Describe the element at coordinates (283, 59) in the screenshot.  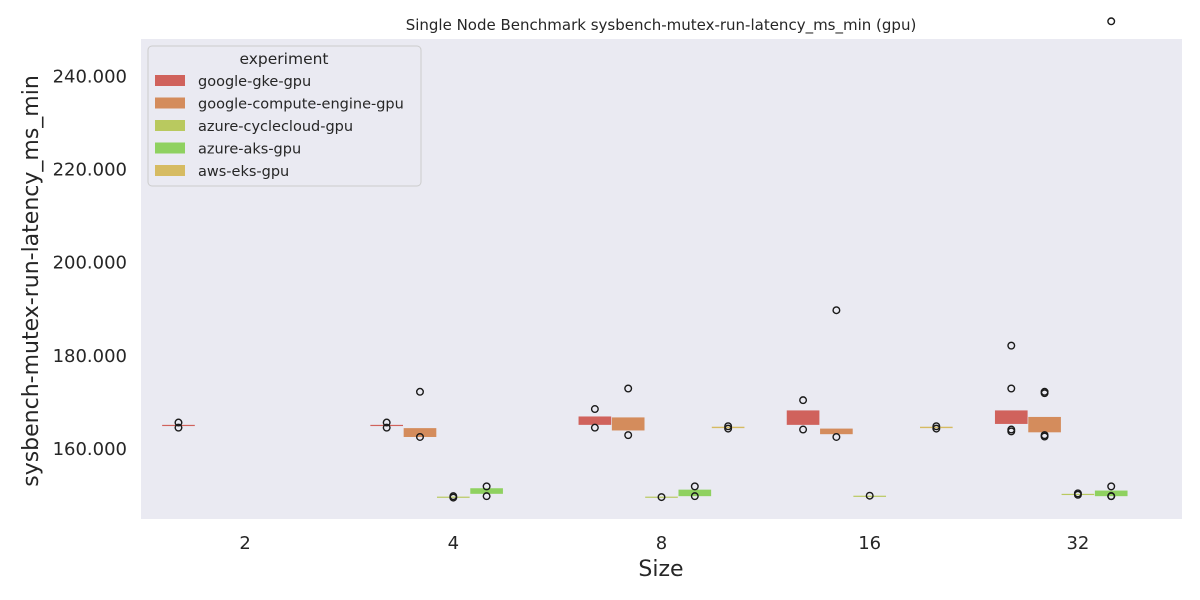
I see `legend-title: experiment` at that location.